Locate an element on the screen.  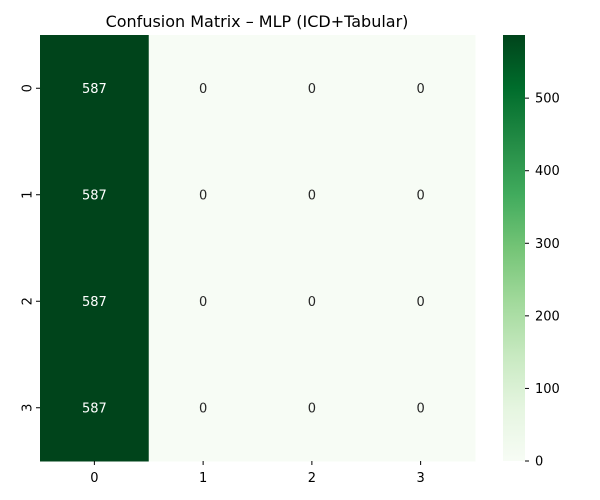
y-tick-label: 1 is located at coordinates (28, 195).